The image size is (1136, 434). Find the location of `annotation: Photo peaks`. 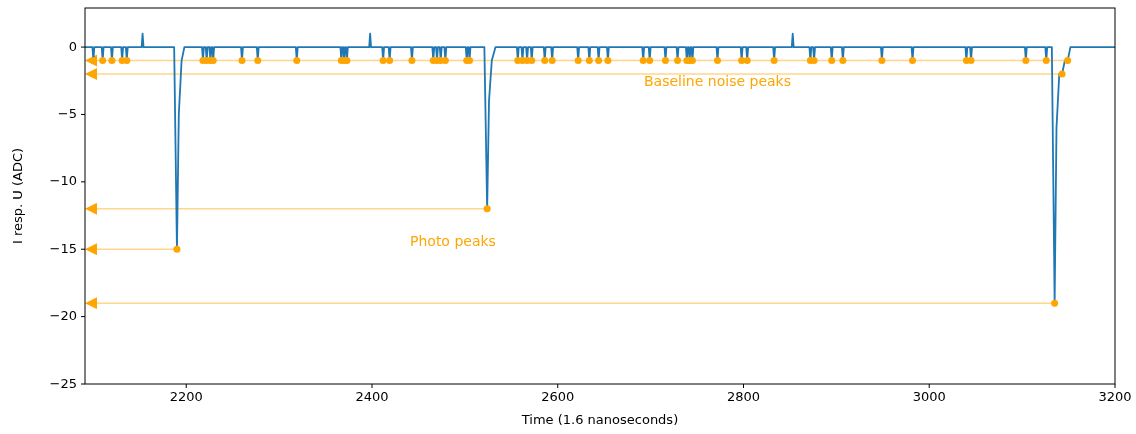

annotation: Photo peaks is located at coordinates (453, 241).